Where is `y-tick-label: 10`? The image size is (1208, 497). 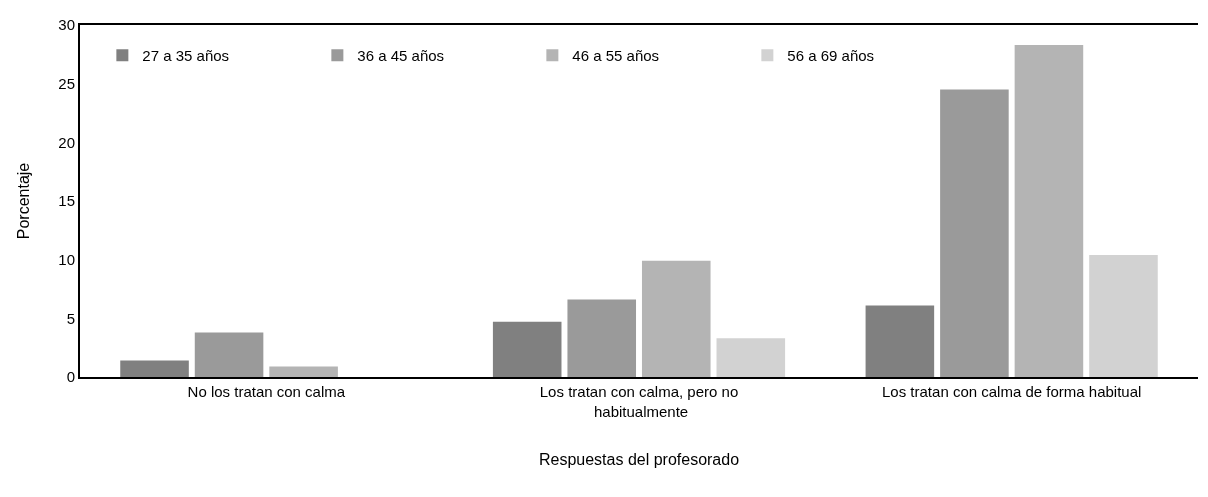
y-tick-label: 10 is located at coordinates (66, 259).